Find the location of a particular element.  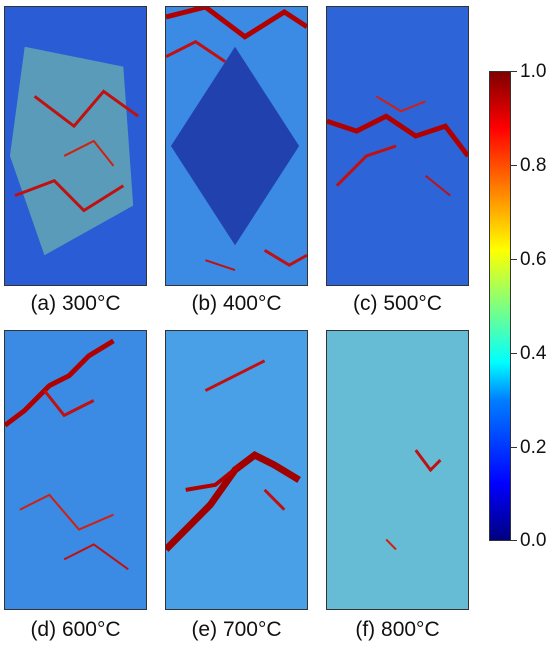

colorbar-tick-label: 0.6 is located at coordinates (533, 259).